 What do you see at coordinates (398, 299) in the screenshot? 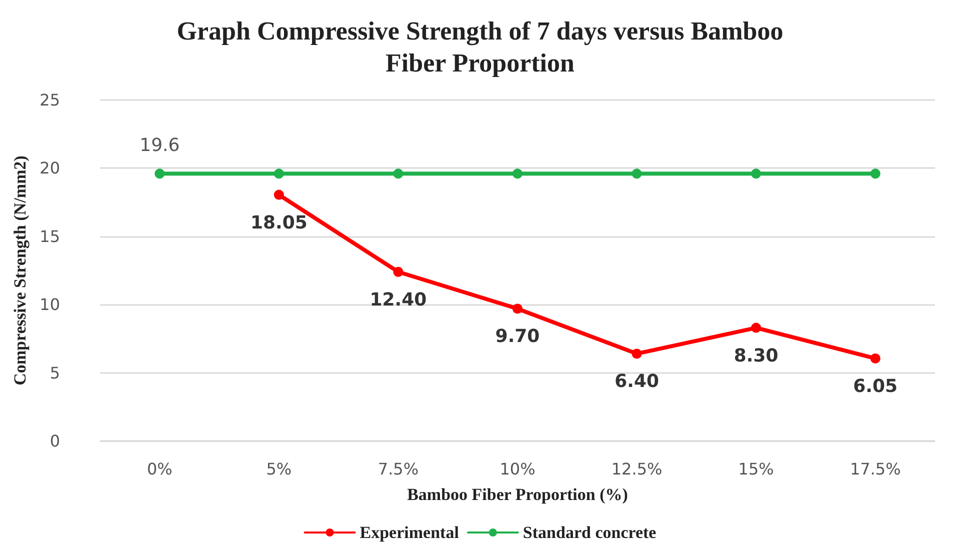
I see `data-label: 12.40` at bounding box center [398, 299].